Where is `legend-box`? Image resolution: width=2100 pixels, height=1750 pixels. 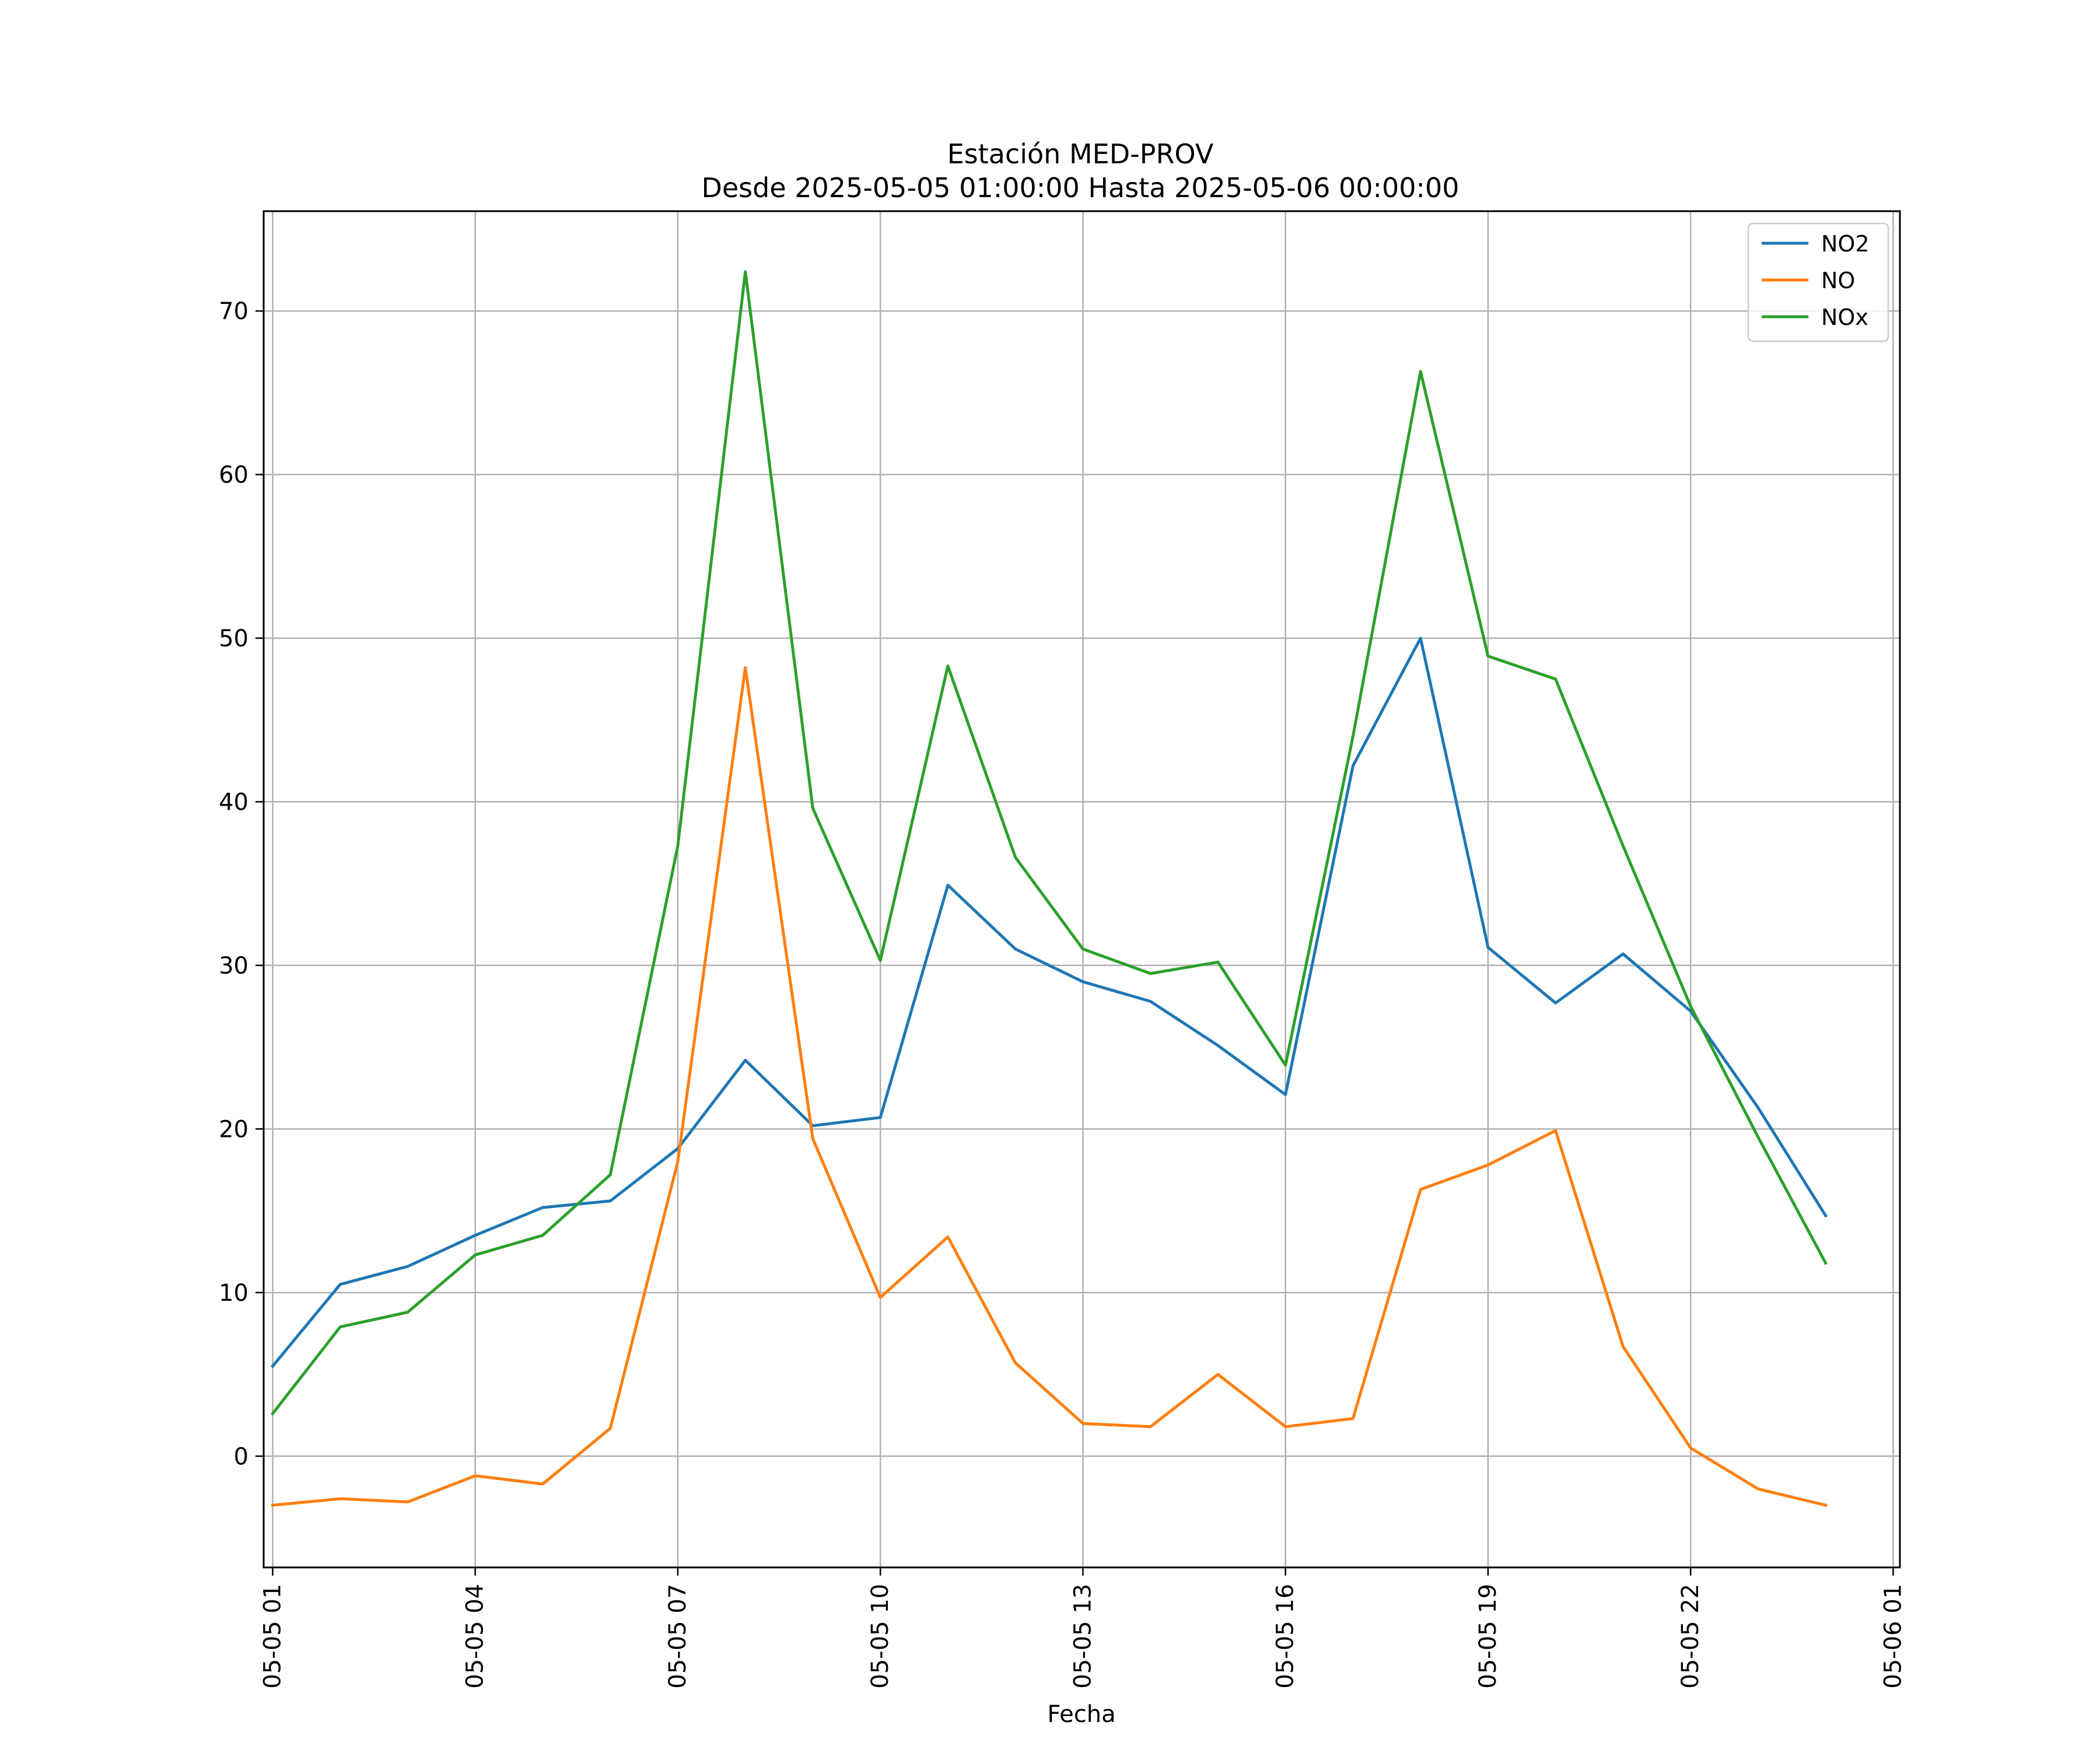
legend-box is located at coordinates (1818, 282).